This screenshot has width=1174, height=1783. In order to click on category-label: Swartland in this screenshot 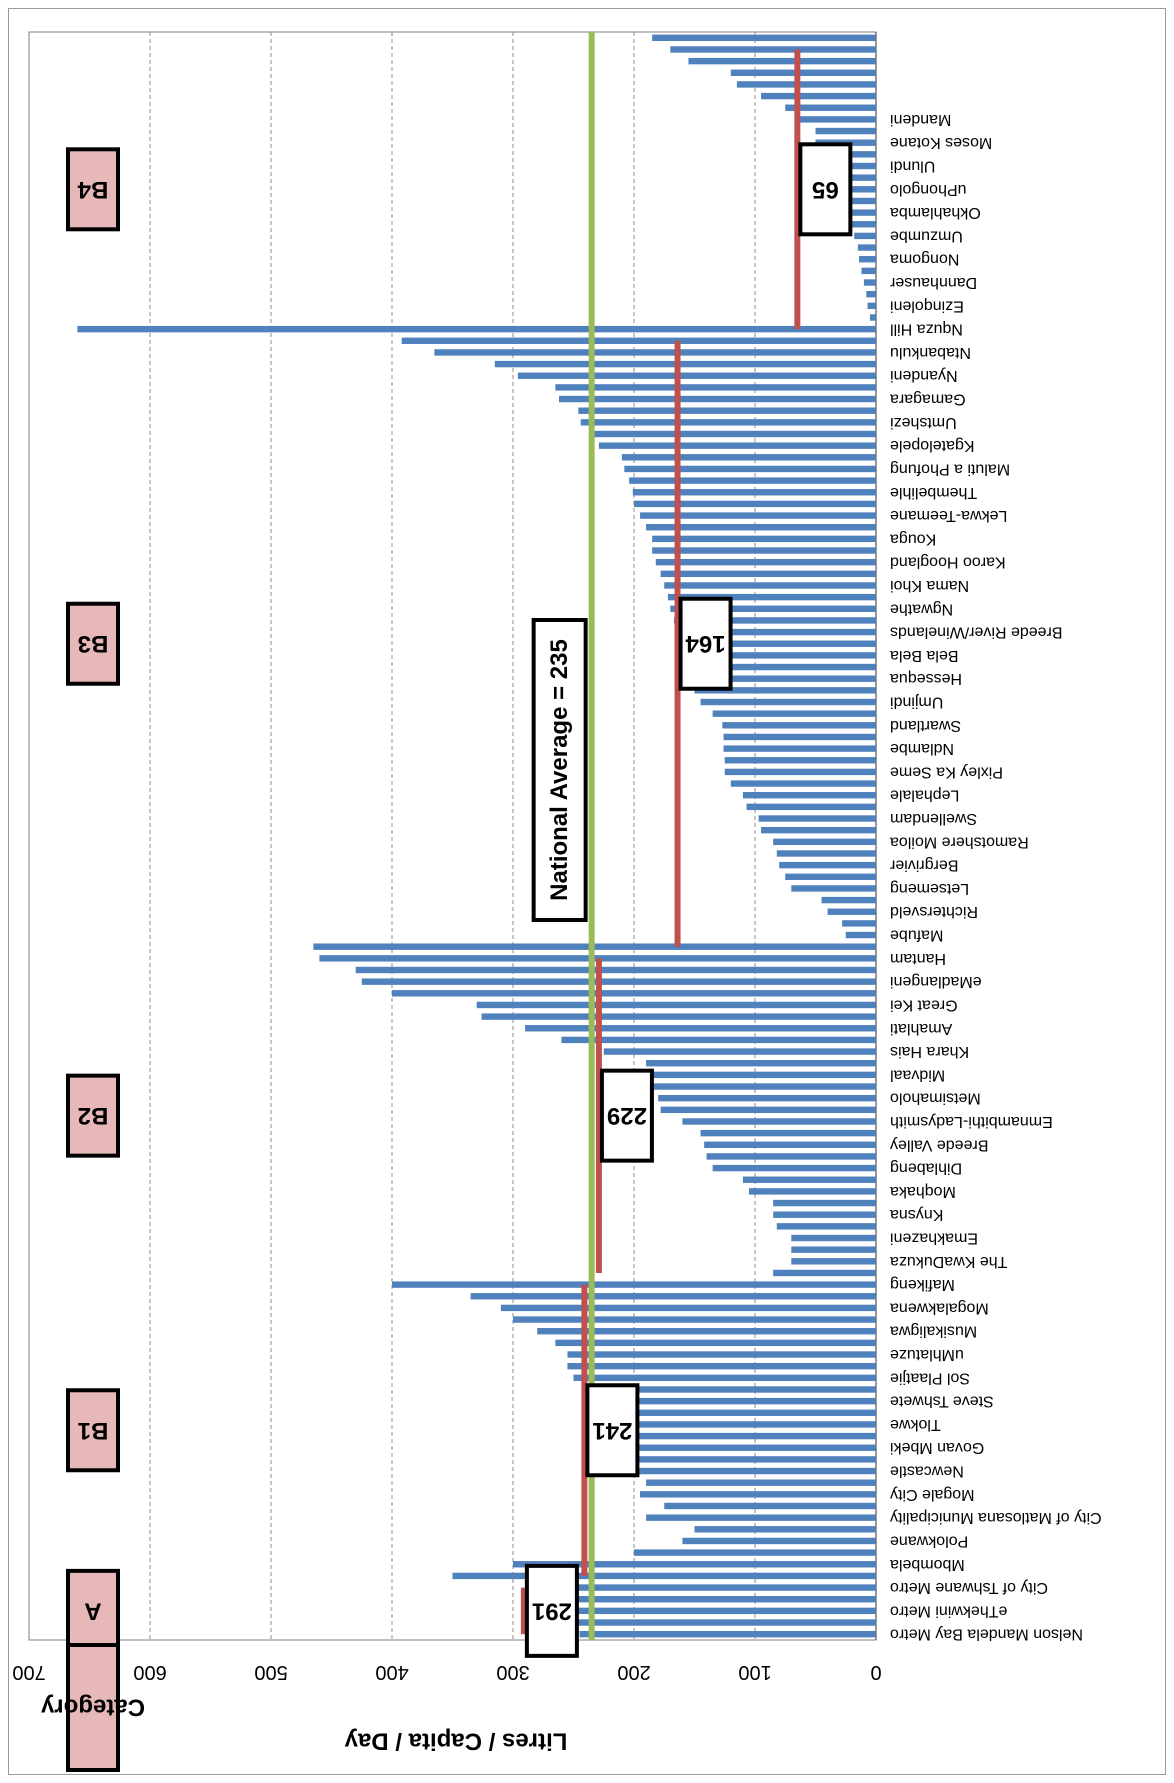, I will do `click(925, 725)`.